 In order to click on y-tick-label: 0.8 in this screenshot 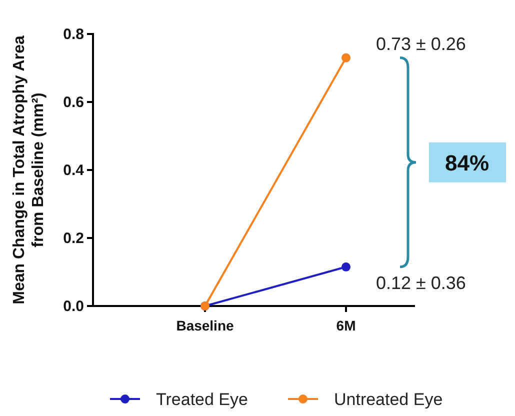, I will do `click(73, 34)`.